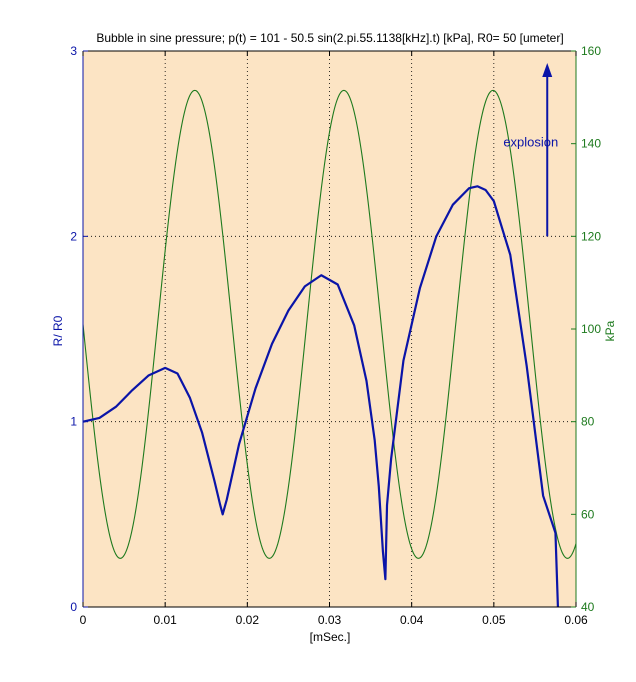  I want to click on right-axis-ticks: 40 60 80 100 120 140 160, so click(586, 329).